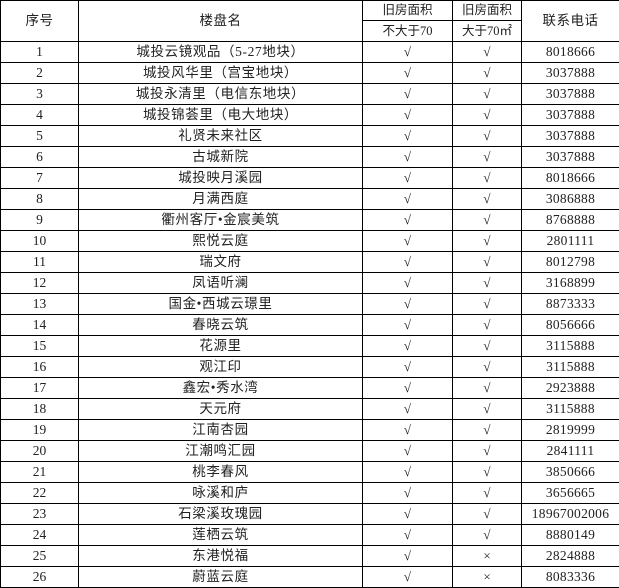  I want to click on cell-project-name: 石梁溪玫瑰园, so click(221, 514).